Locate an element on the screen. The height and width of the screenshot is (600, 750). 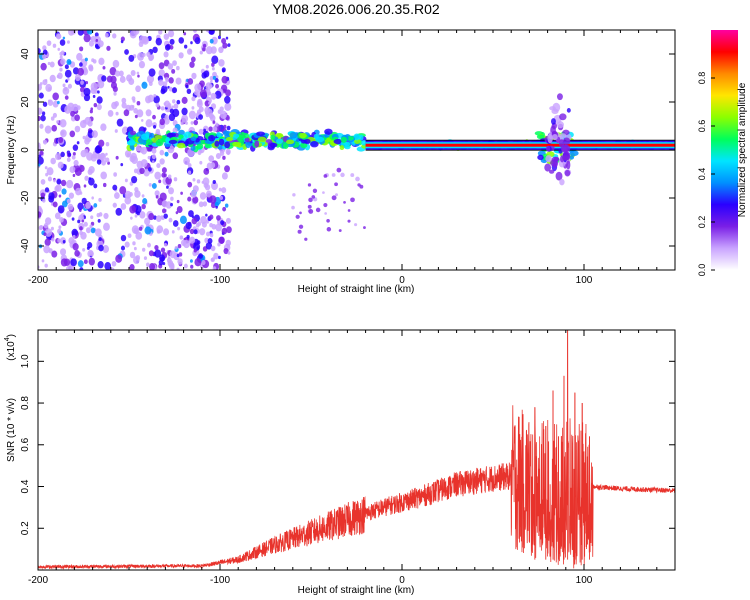
spectrogram-x-tick-label: 0 is located at coordinates (402, 280).